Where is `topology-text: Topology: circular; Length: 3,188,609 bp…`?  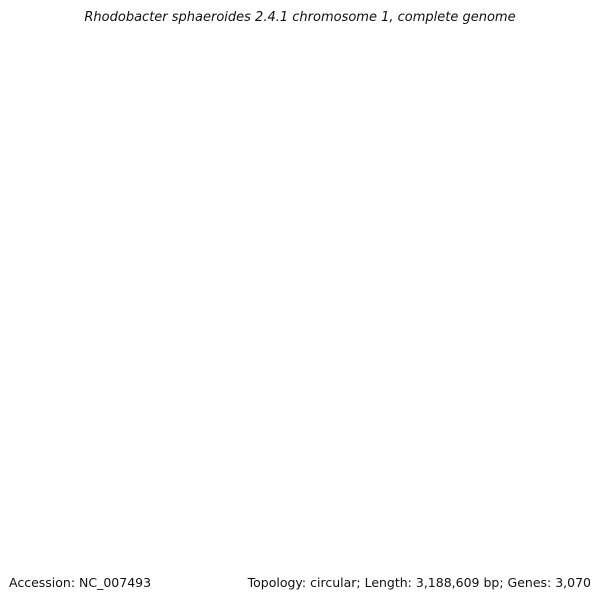 topology-text: Topology: circular; Length: 3,188,609 bp… is located at coordinates (419, 582).